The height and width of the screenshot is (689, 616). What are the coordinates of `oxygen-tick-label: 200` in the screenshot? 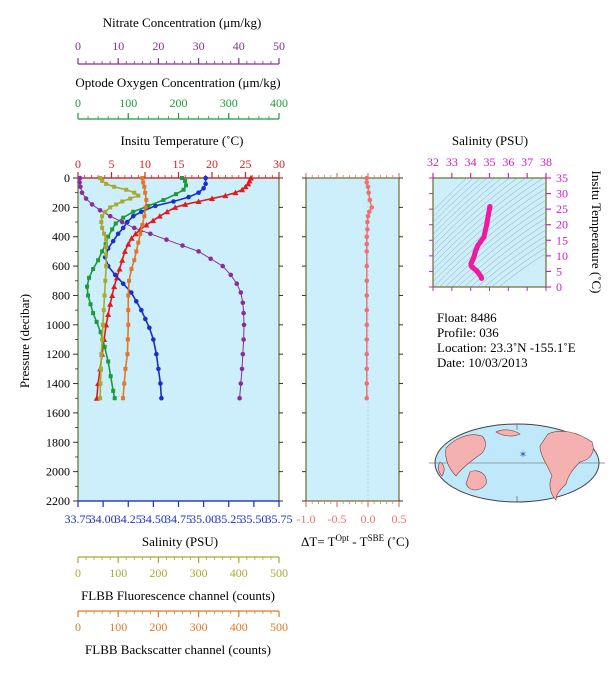 It's located at (179, 103).